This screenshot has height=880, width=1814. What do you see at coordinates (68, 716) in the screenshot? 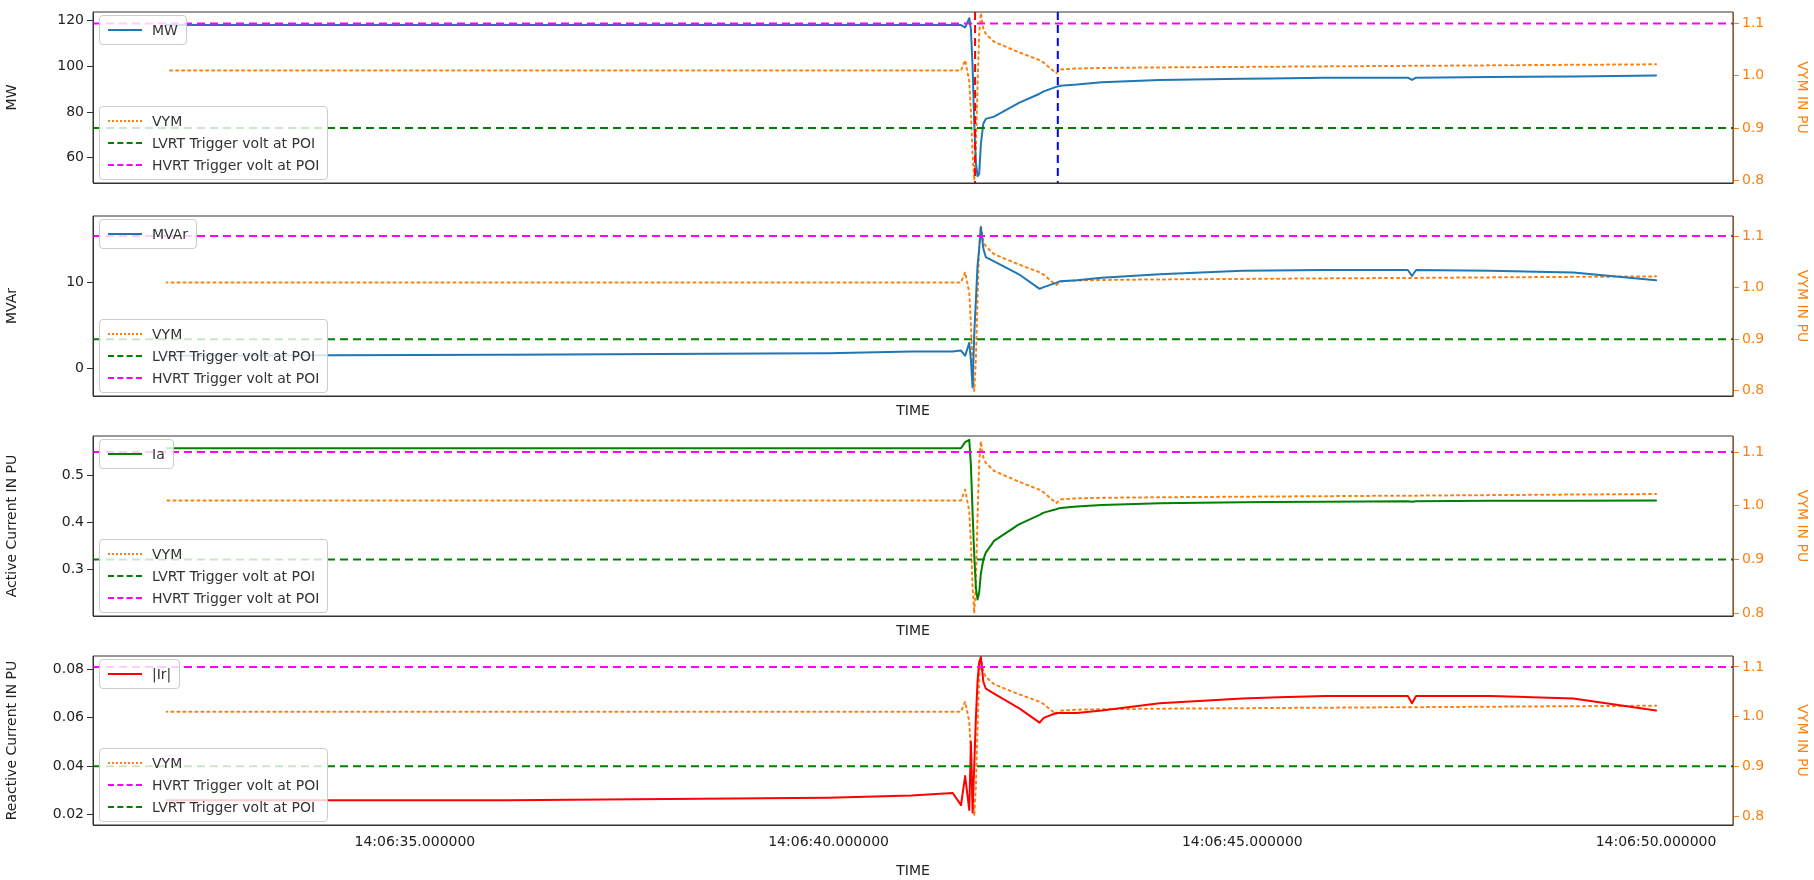
I see `y-tick-label: 0.06` at bounding box center [68, 716].